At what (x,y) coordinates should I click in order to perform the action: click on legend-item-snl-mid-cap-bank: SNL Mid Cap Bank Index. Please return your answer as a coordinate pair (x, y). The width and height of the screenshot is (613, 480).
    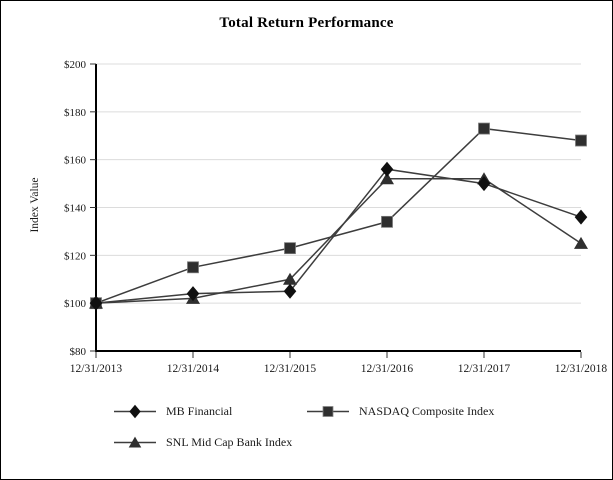
    Looking at the image, I should click on (202, 442).